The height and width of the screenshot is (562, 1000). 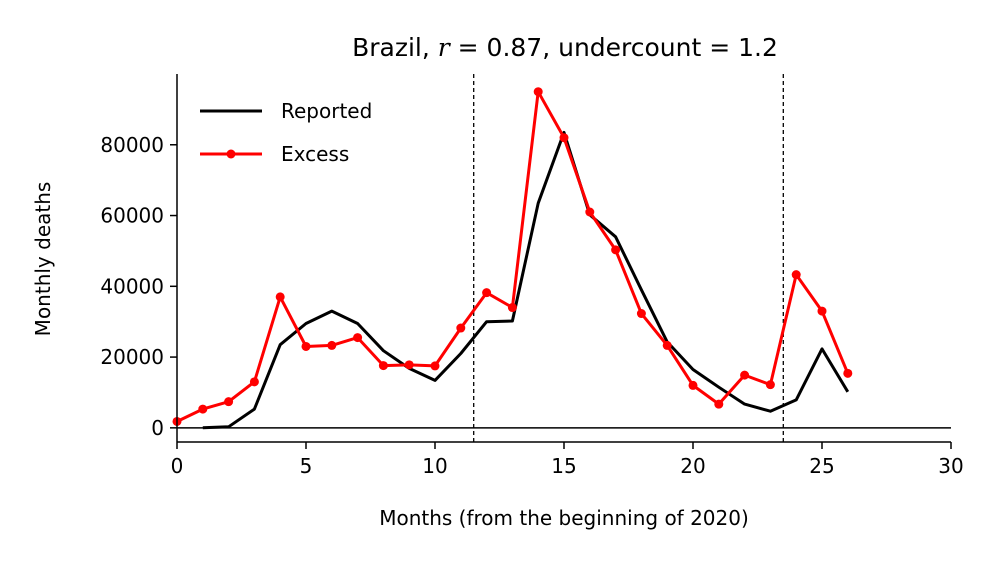 What do you see at coordinates (132, 357) in the screenshot?
I see `y-tick-label: 20000` at bounding box center [132, 357].